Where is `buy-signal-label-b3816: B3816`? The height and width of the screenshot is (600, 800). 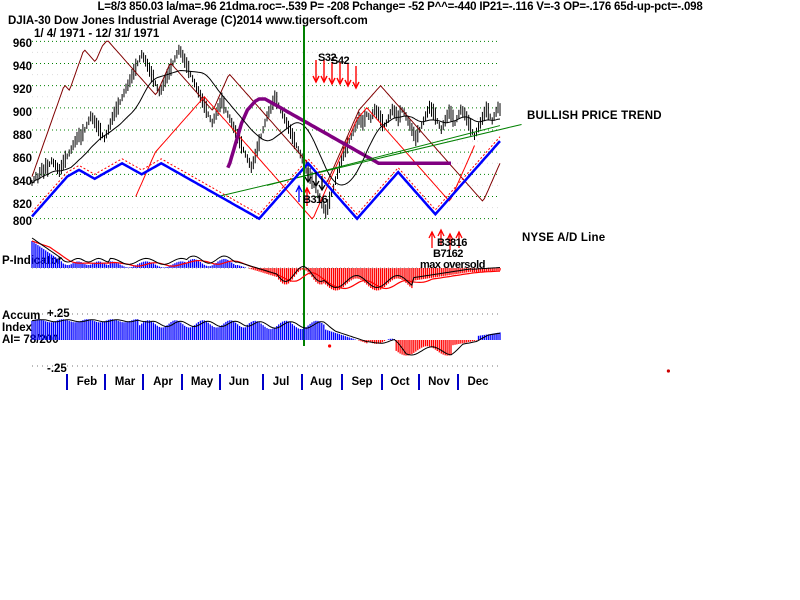 buy-signal-label-b3816: B3816 is located at coordinates (452, 243).